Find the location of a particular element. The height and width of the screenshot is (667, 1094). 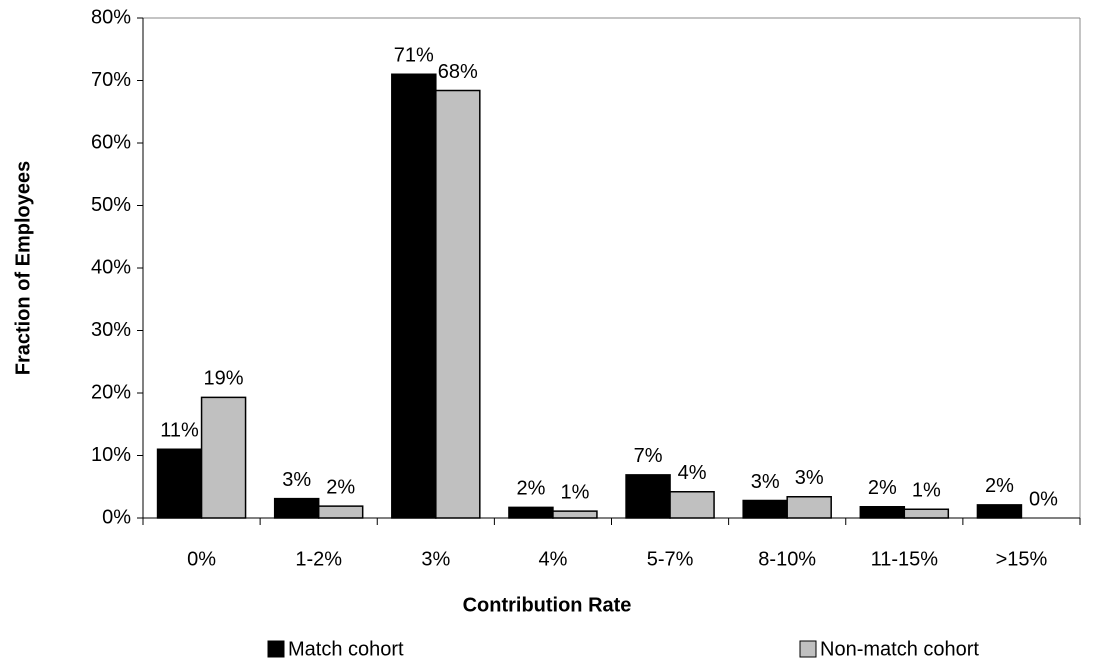

data-label: 68% is located at coordinates (458, 72).